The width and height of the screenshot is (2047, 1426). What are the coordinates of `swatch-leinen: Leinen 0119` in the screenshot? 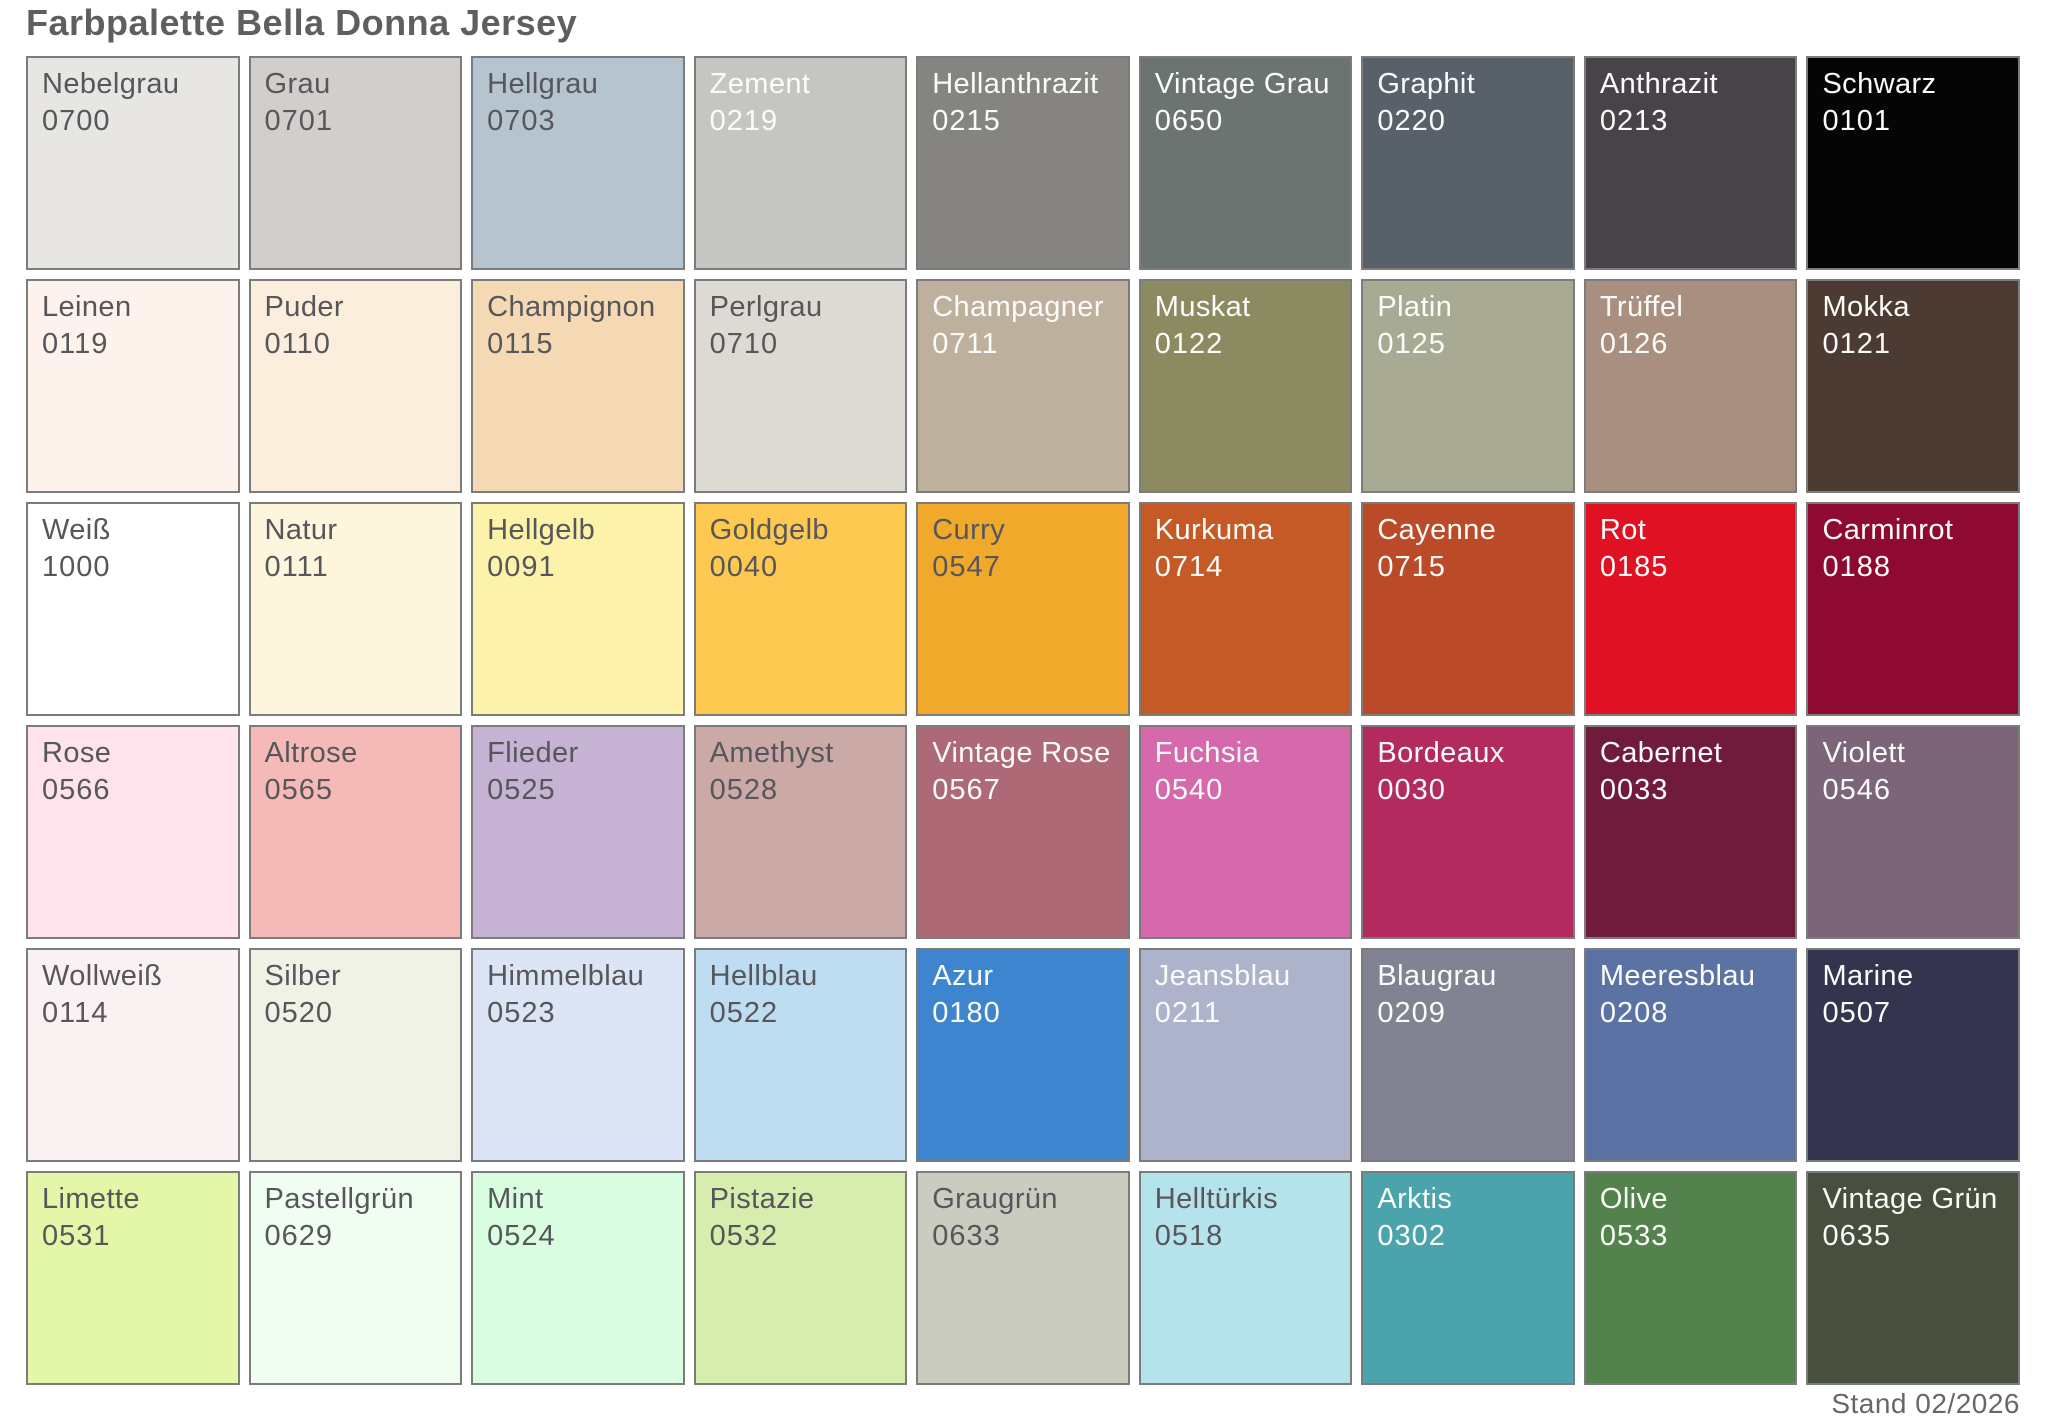 It's located at (133, 386).